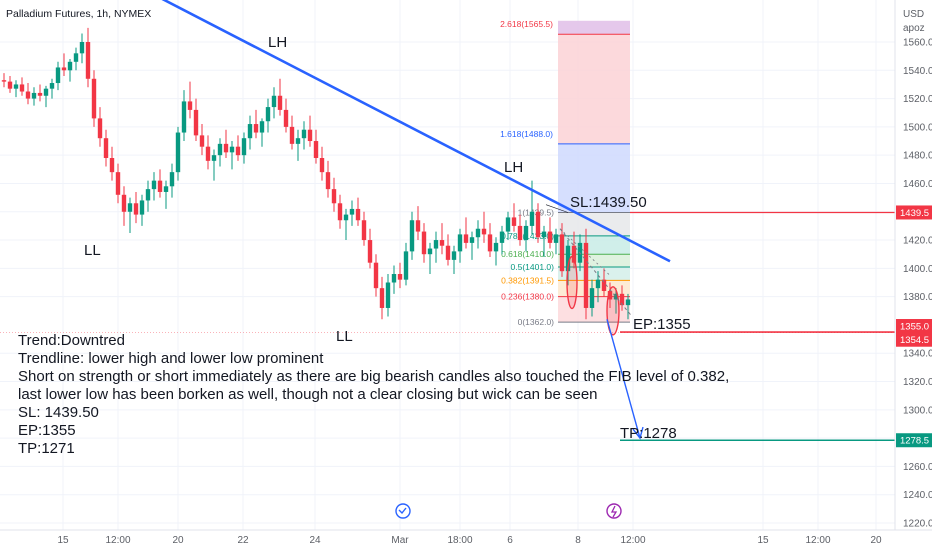 The width and height of the screenshot is (932, 550). I want to click on event-icon-blue, so click(402, 511).